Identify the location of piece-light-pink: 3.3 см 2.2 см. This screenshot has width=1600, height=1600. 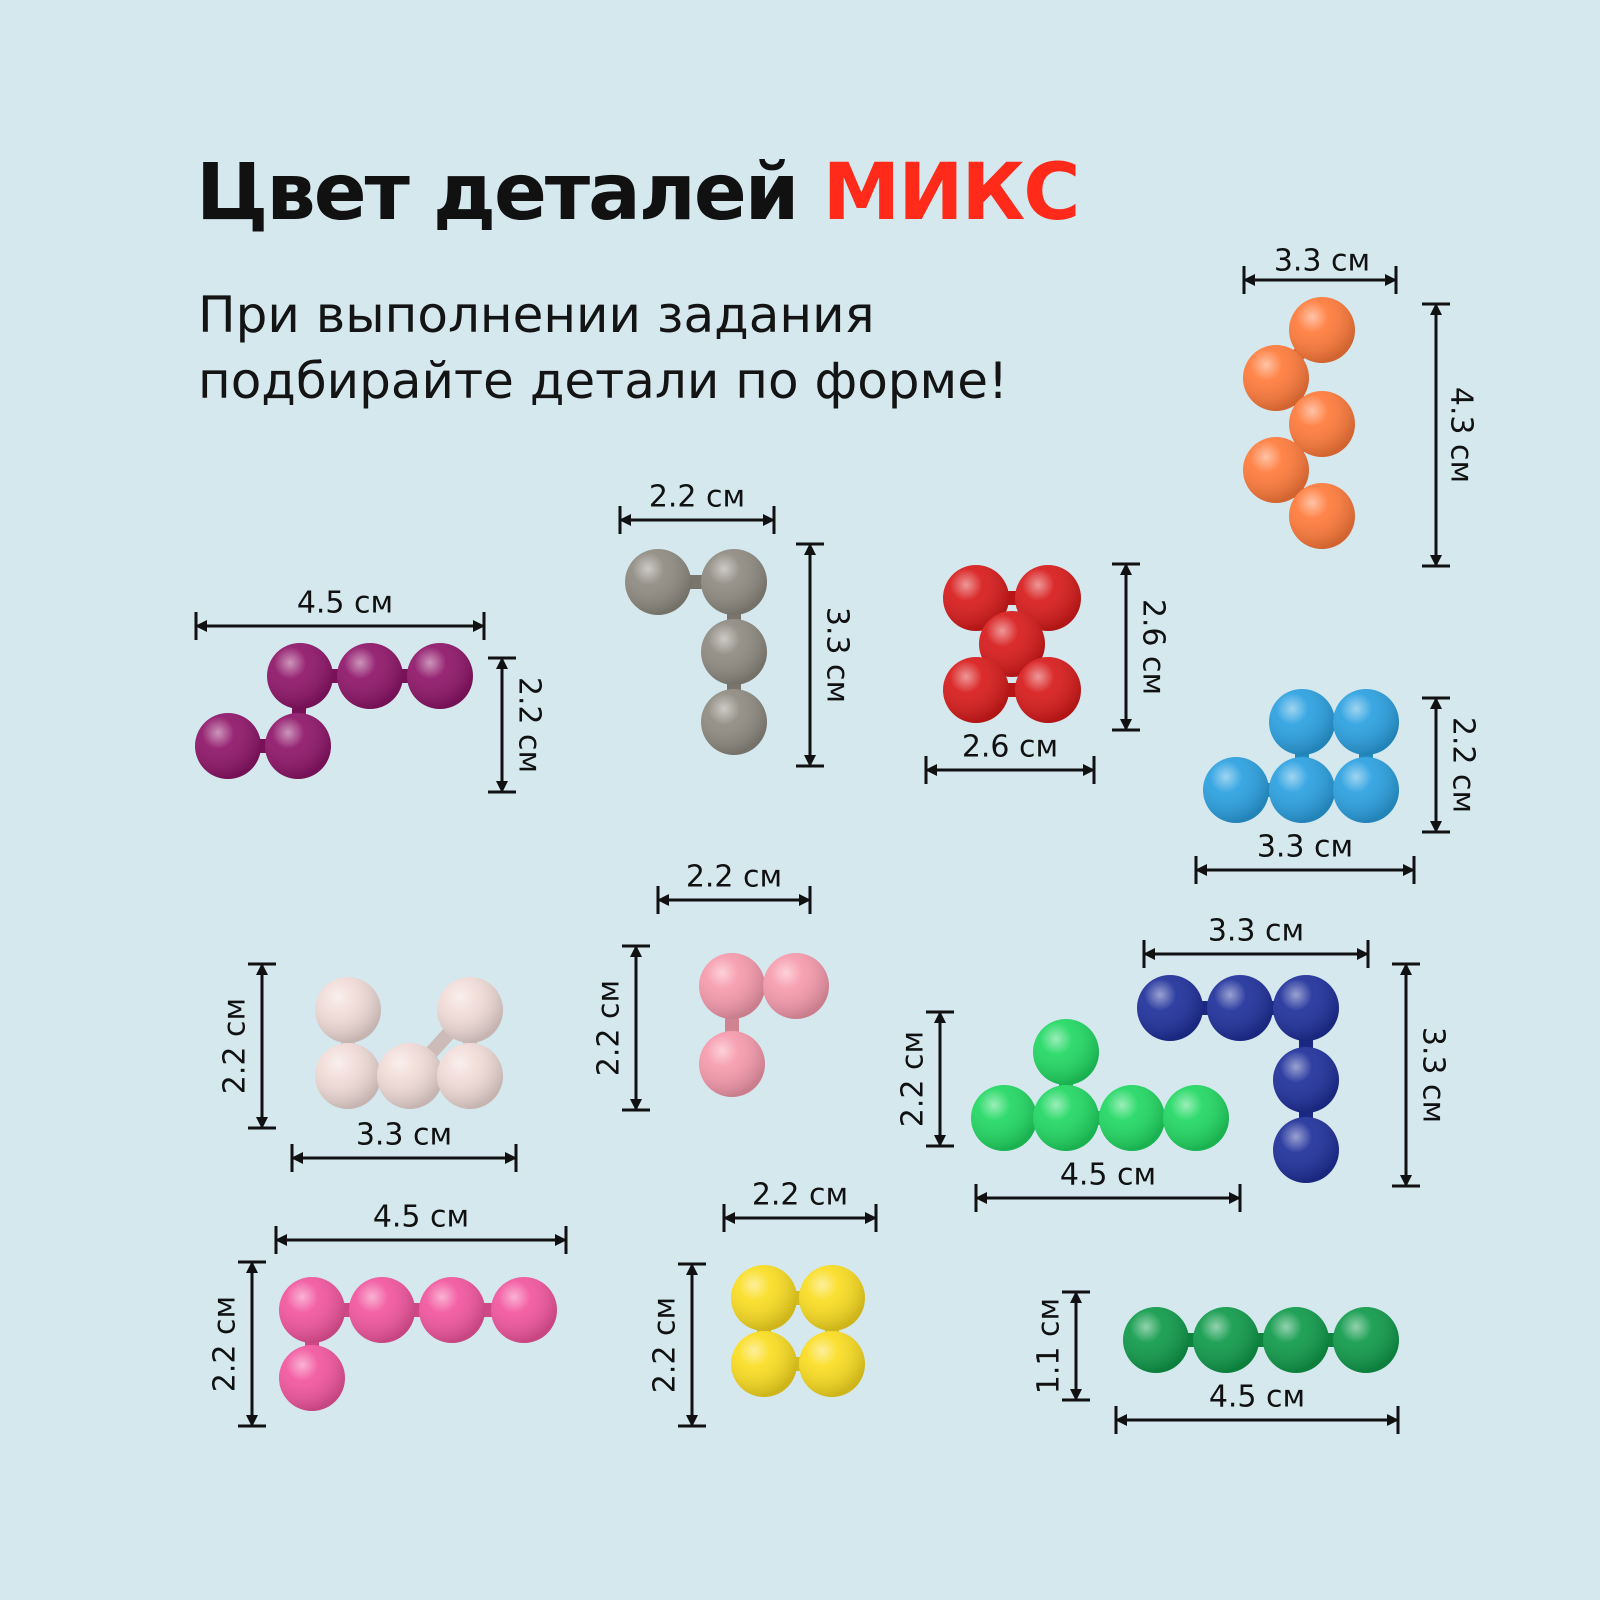
(368, 1067).